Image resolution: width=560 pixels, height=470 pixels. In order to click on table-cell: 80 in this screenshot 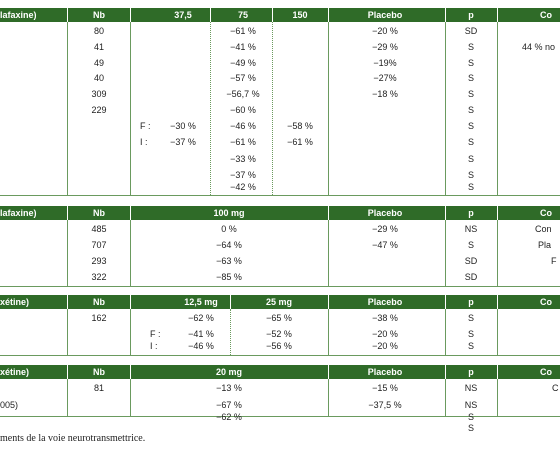, I will do `click(99, 31)`.